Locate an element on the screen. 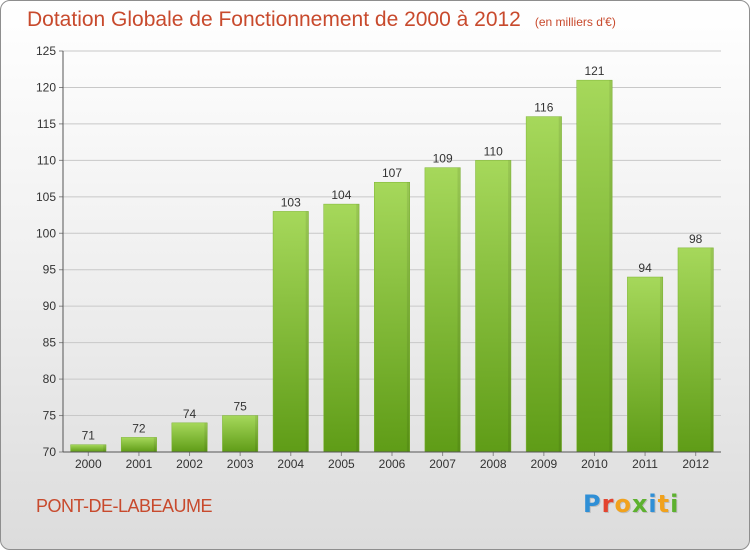 This screenshot has width=750, height=550. data-label: 116 is located at coordinates (543, 108).